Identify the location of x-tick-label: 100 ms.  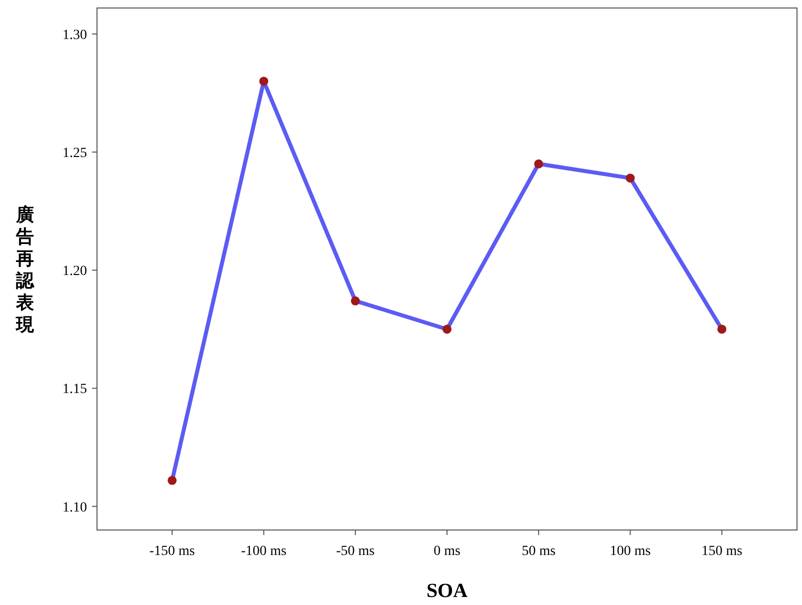
(630, 551).